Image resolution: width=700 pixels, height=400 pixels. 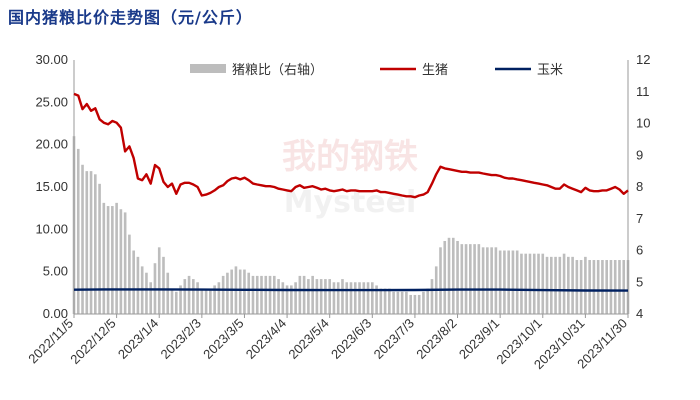 I want to click on left-axis-tick-label: 30.00, so click(x=51, y=59).